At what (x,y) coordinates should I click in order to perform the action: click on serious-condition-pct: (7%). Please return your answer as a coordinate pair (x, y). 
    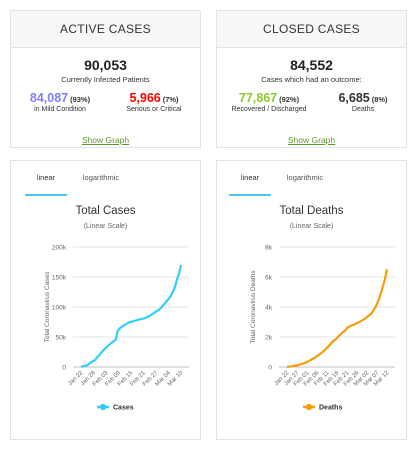
    Looking at the image, I should click on (170, 99).